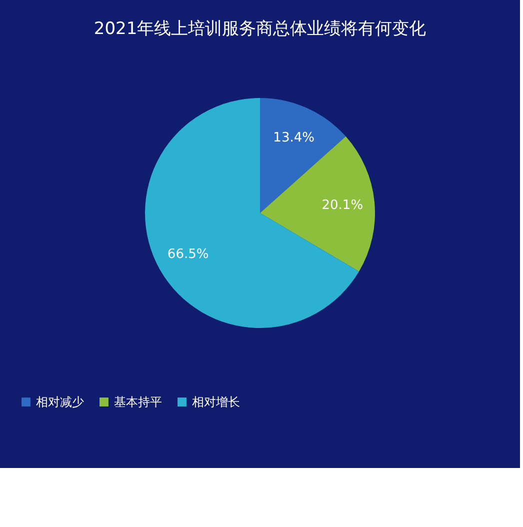 This screenshot has height=527, width=523. Describe the element at coordinates (60, 402) in the screenshot. I see `legend-label: 相对减少` at that location.